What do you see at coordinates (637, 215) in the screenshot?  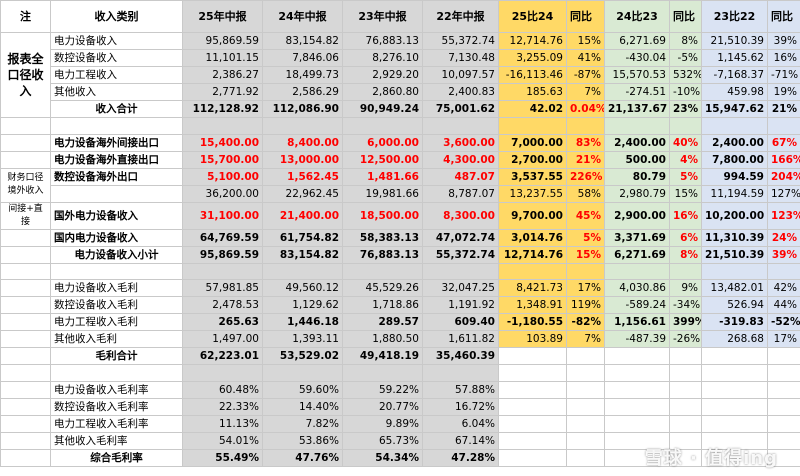 I see `table-cell: 2,900.00` at bounding box center [637, 215].